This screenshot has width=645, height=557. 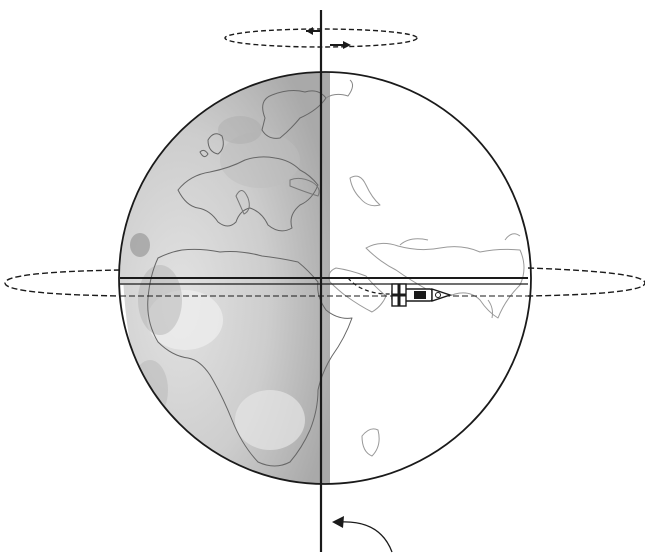 I want to click on equator, so click(x=324, y=282).